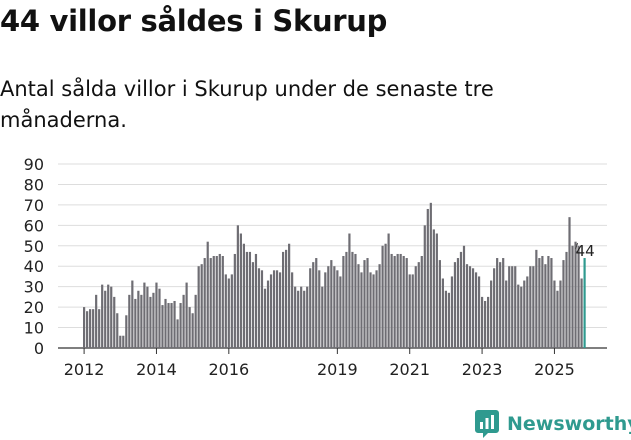 Image resolution: width=631 pixels, height=440 pixels. I want to click on newsworthy-logo-icon, so click(487, 424).